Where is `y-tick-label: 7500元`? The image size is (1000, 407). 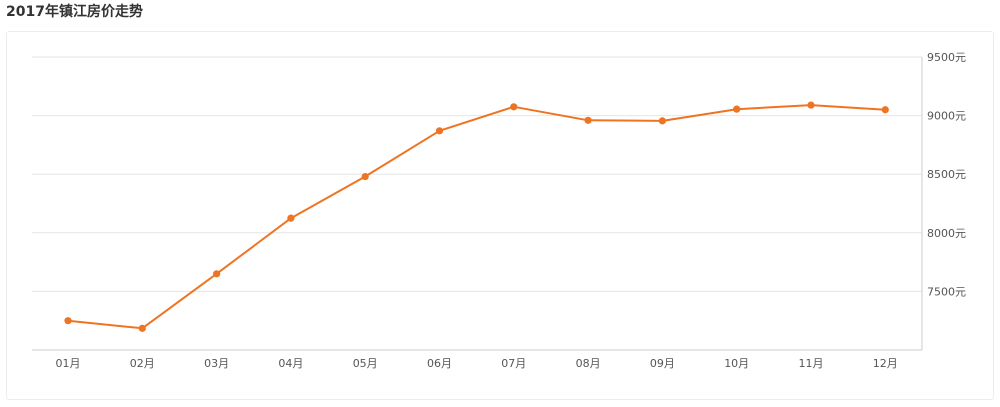 y-tick-label: 7500元 is located at coordinates (946, 291).